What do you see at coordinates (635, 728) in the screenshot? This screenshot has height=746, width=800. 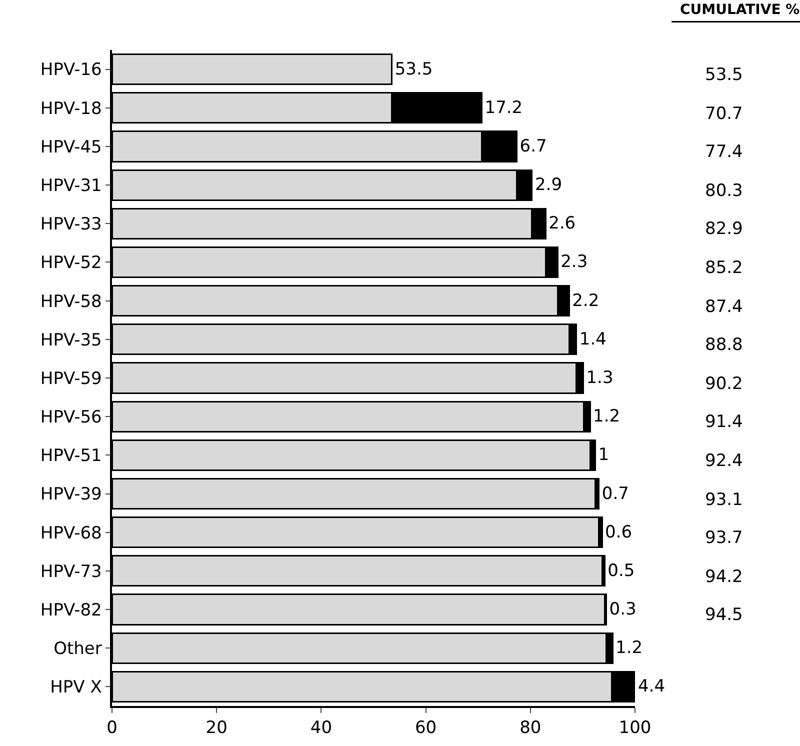 I see `x-tick-label: 100` at bounding box center [635, 728].